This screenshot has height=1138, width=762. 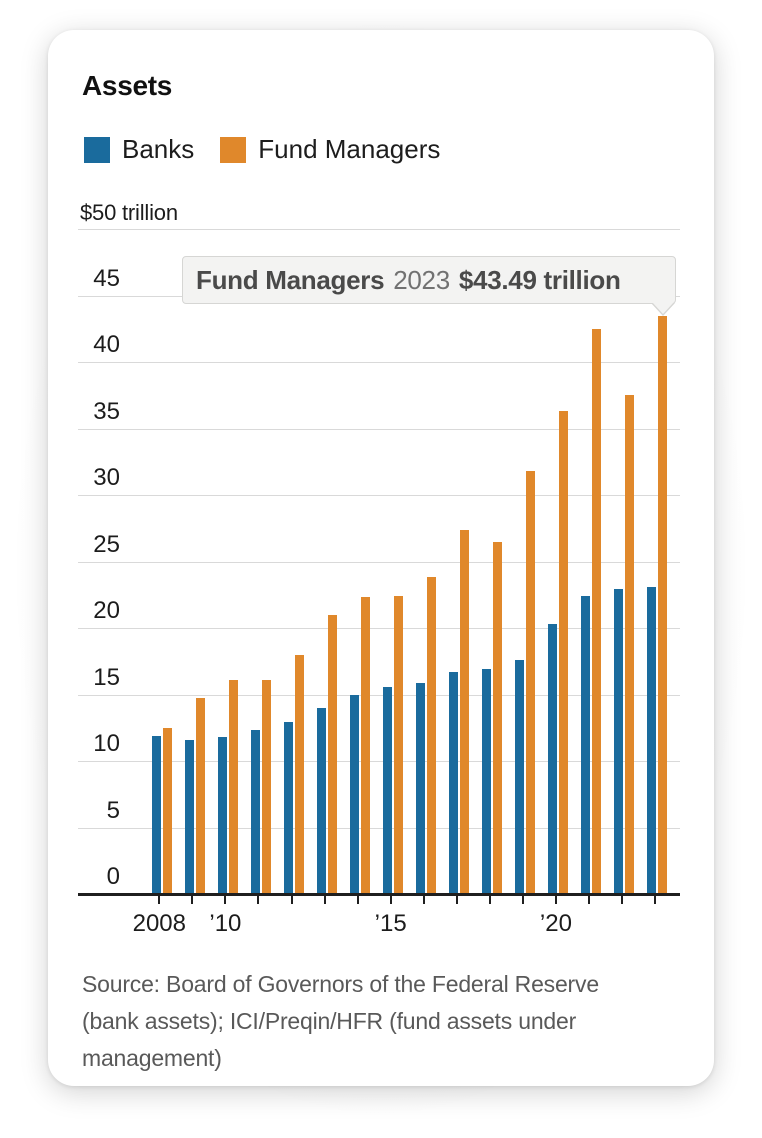 What do you see at coordinates (233, 149) in the screenshot?
I see `fund-managers-swatch-icon` at bounding box center [233, 149].